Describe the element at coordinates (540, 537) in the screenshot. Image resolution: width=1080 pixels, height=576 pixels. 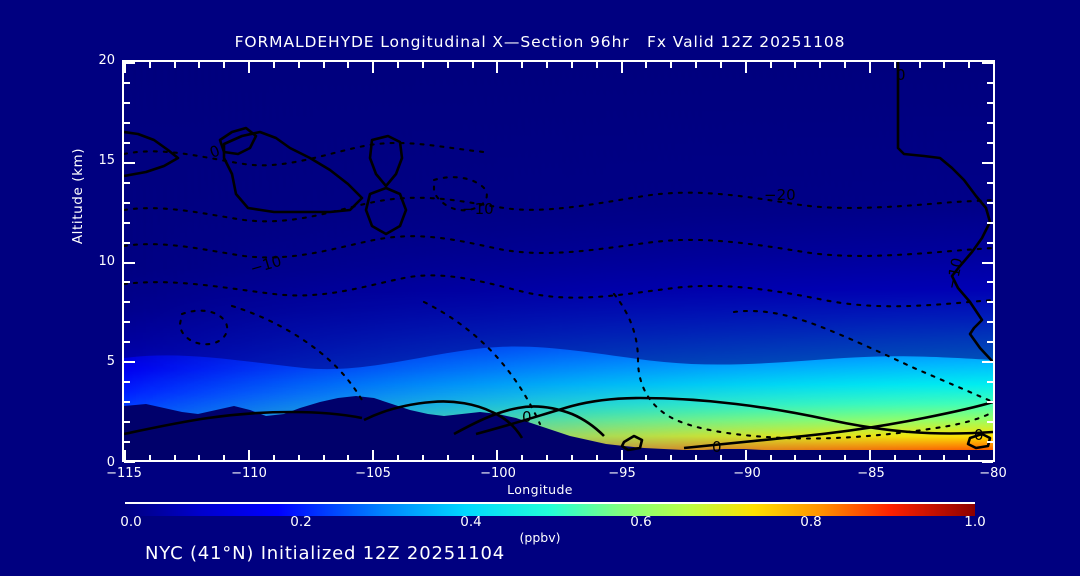
I see `colorbar-unit-label: (ppbv)` at that location.